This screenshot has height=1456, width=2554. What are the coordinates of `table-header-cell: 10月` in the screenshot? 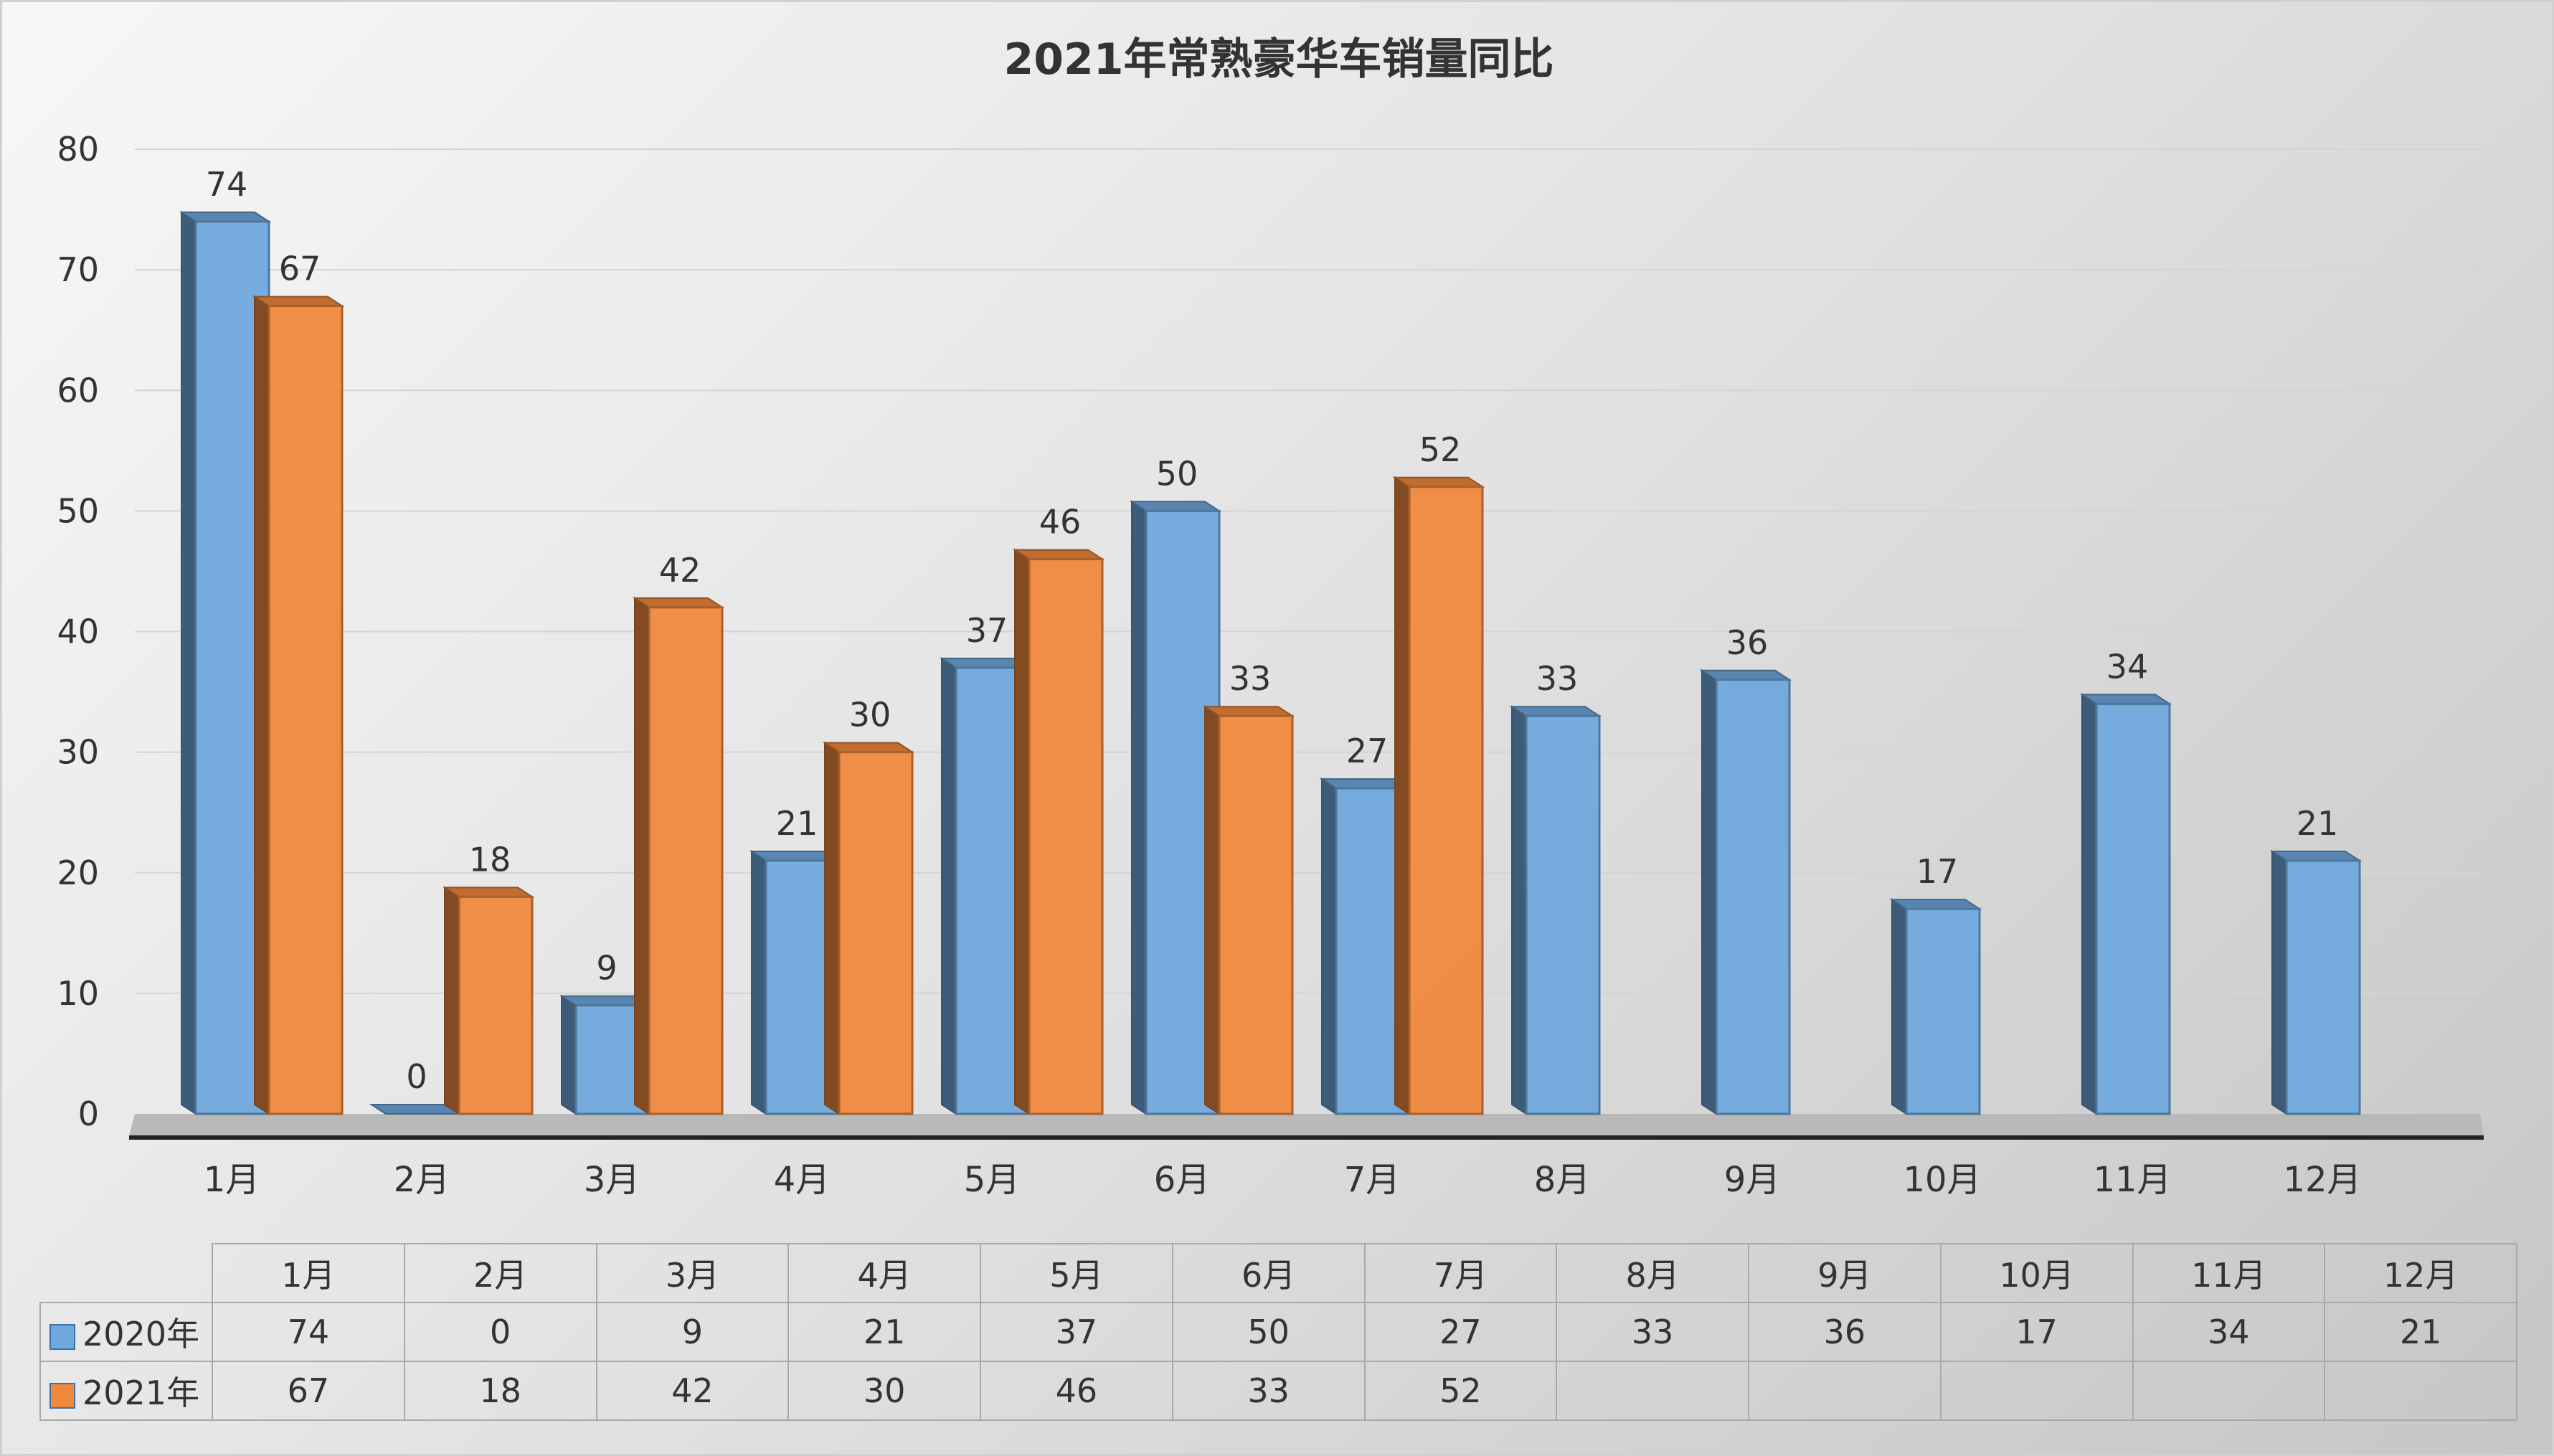 It's located at (2036, 1273).